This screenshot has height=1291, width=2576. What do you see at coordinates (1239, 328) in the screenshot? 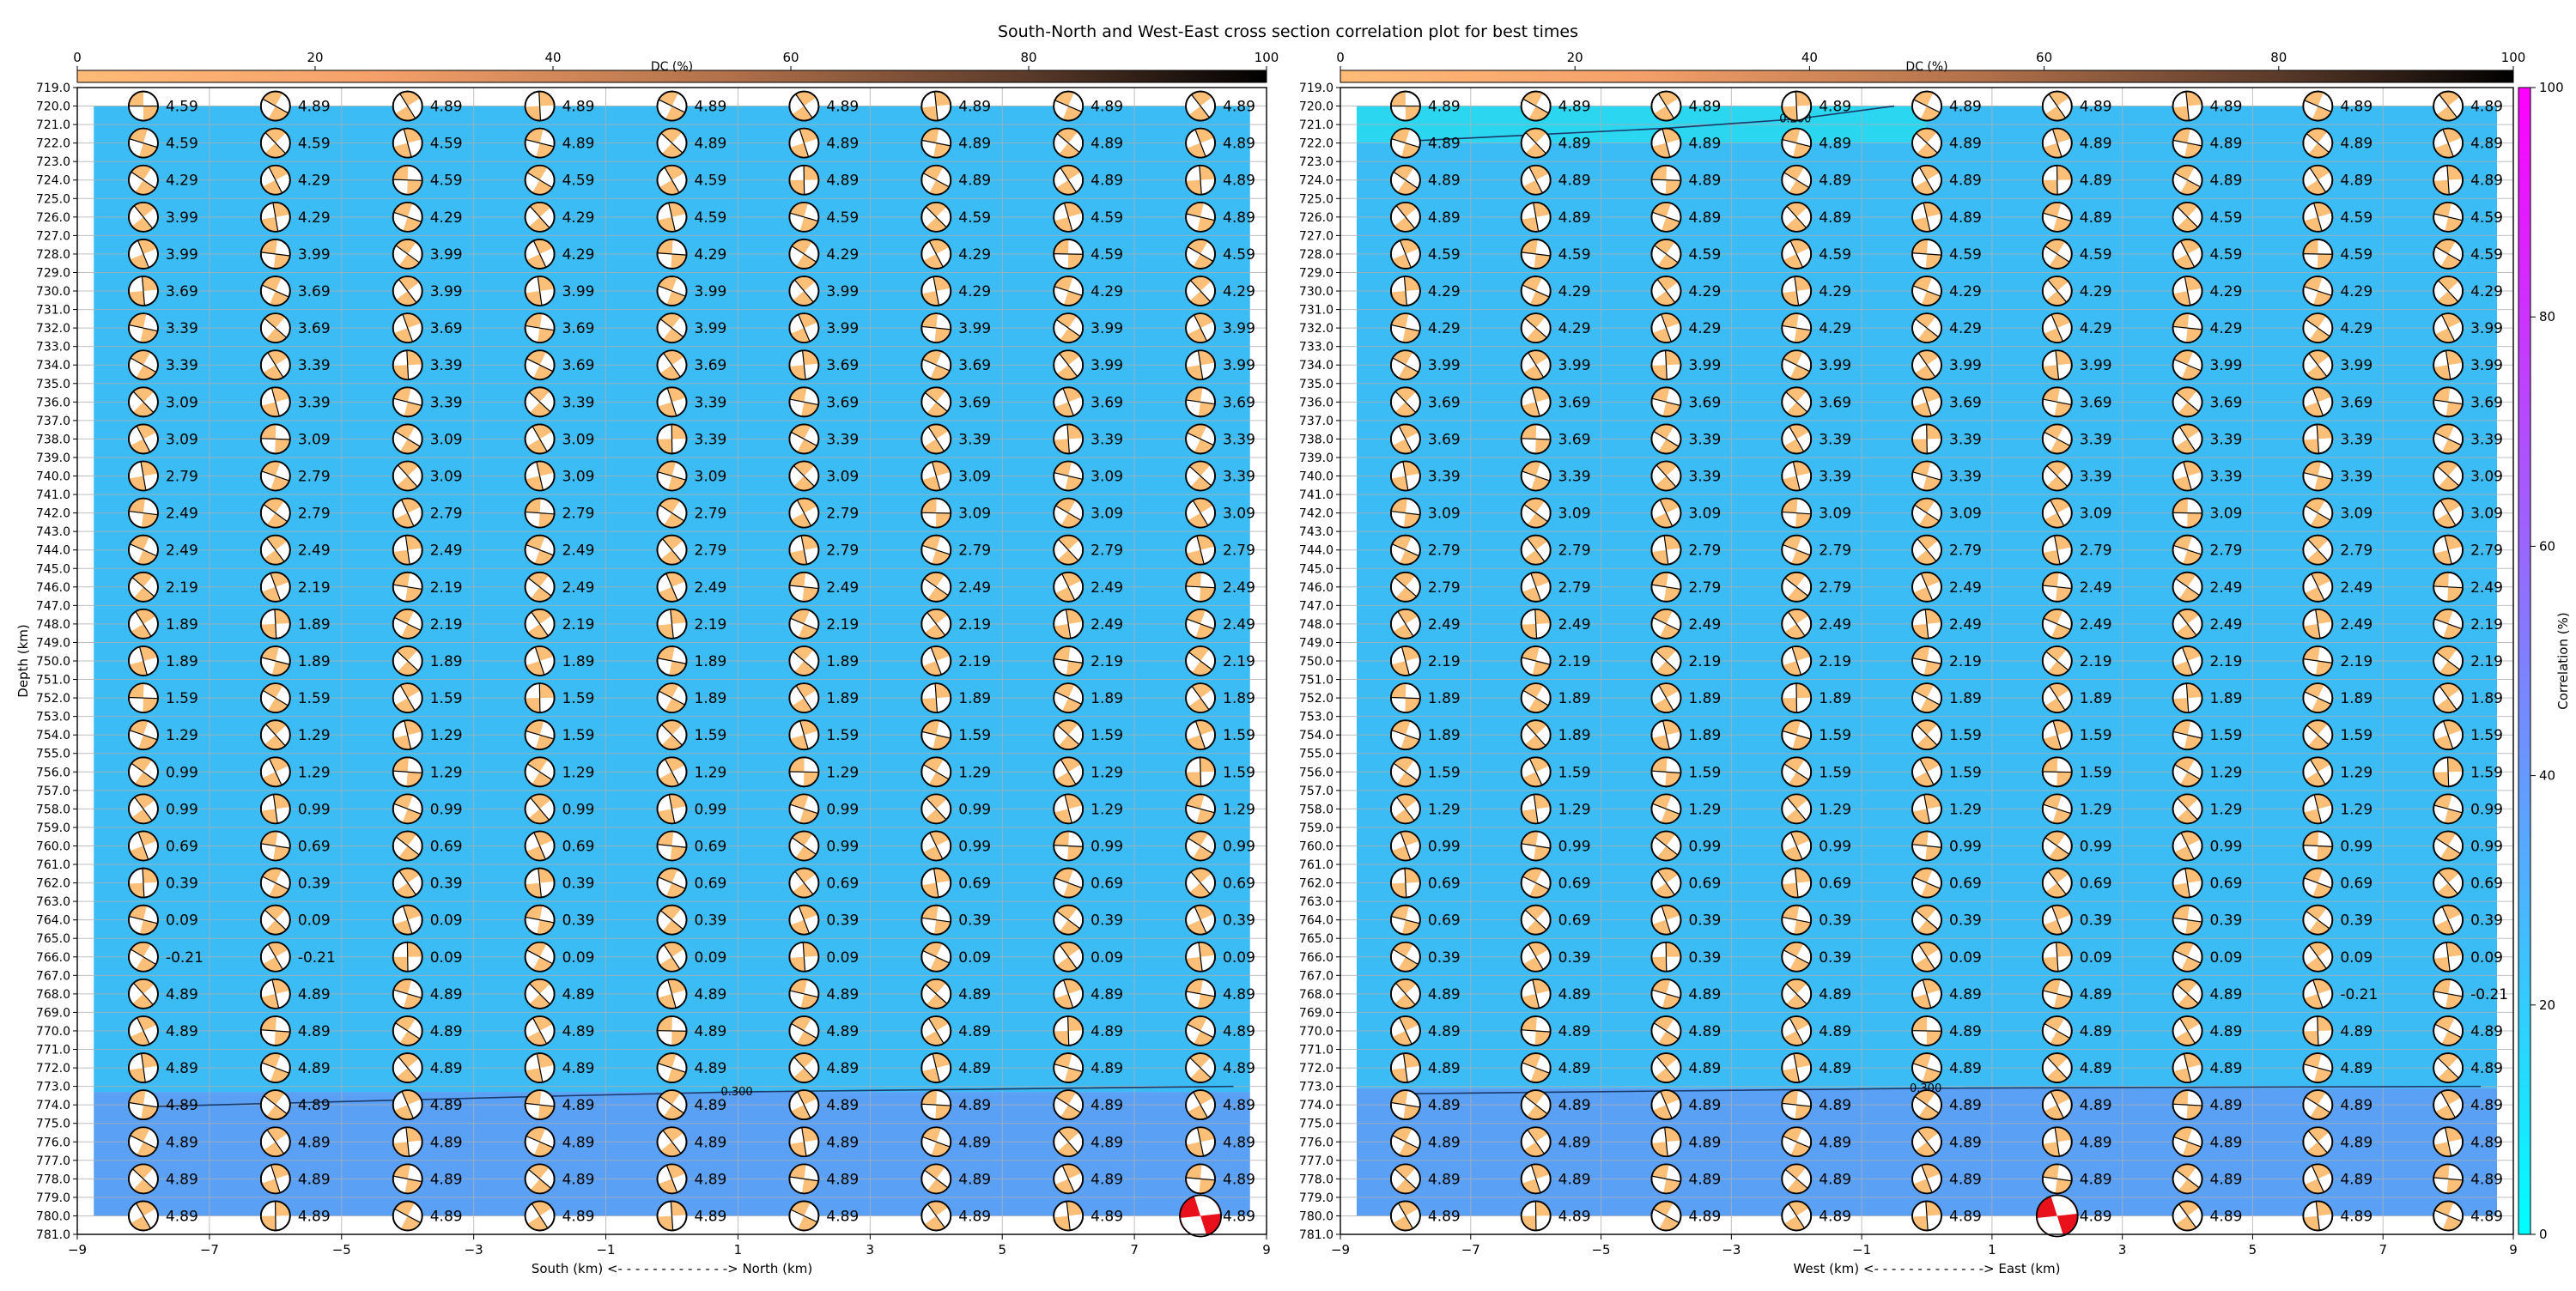
I see `magnitude-label: 3.99` at bounding box center [1239, 328].